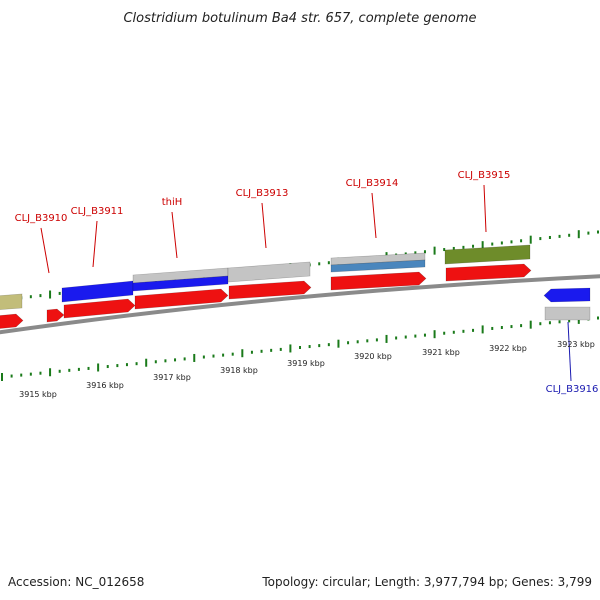 Image resolution: width=600 pixels, height=600 pixels. What do you see at coordinates (239, 370) in the screenshot?
I see `kbp-label: 3918 kbp` at bounding box center [239, 370].